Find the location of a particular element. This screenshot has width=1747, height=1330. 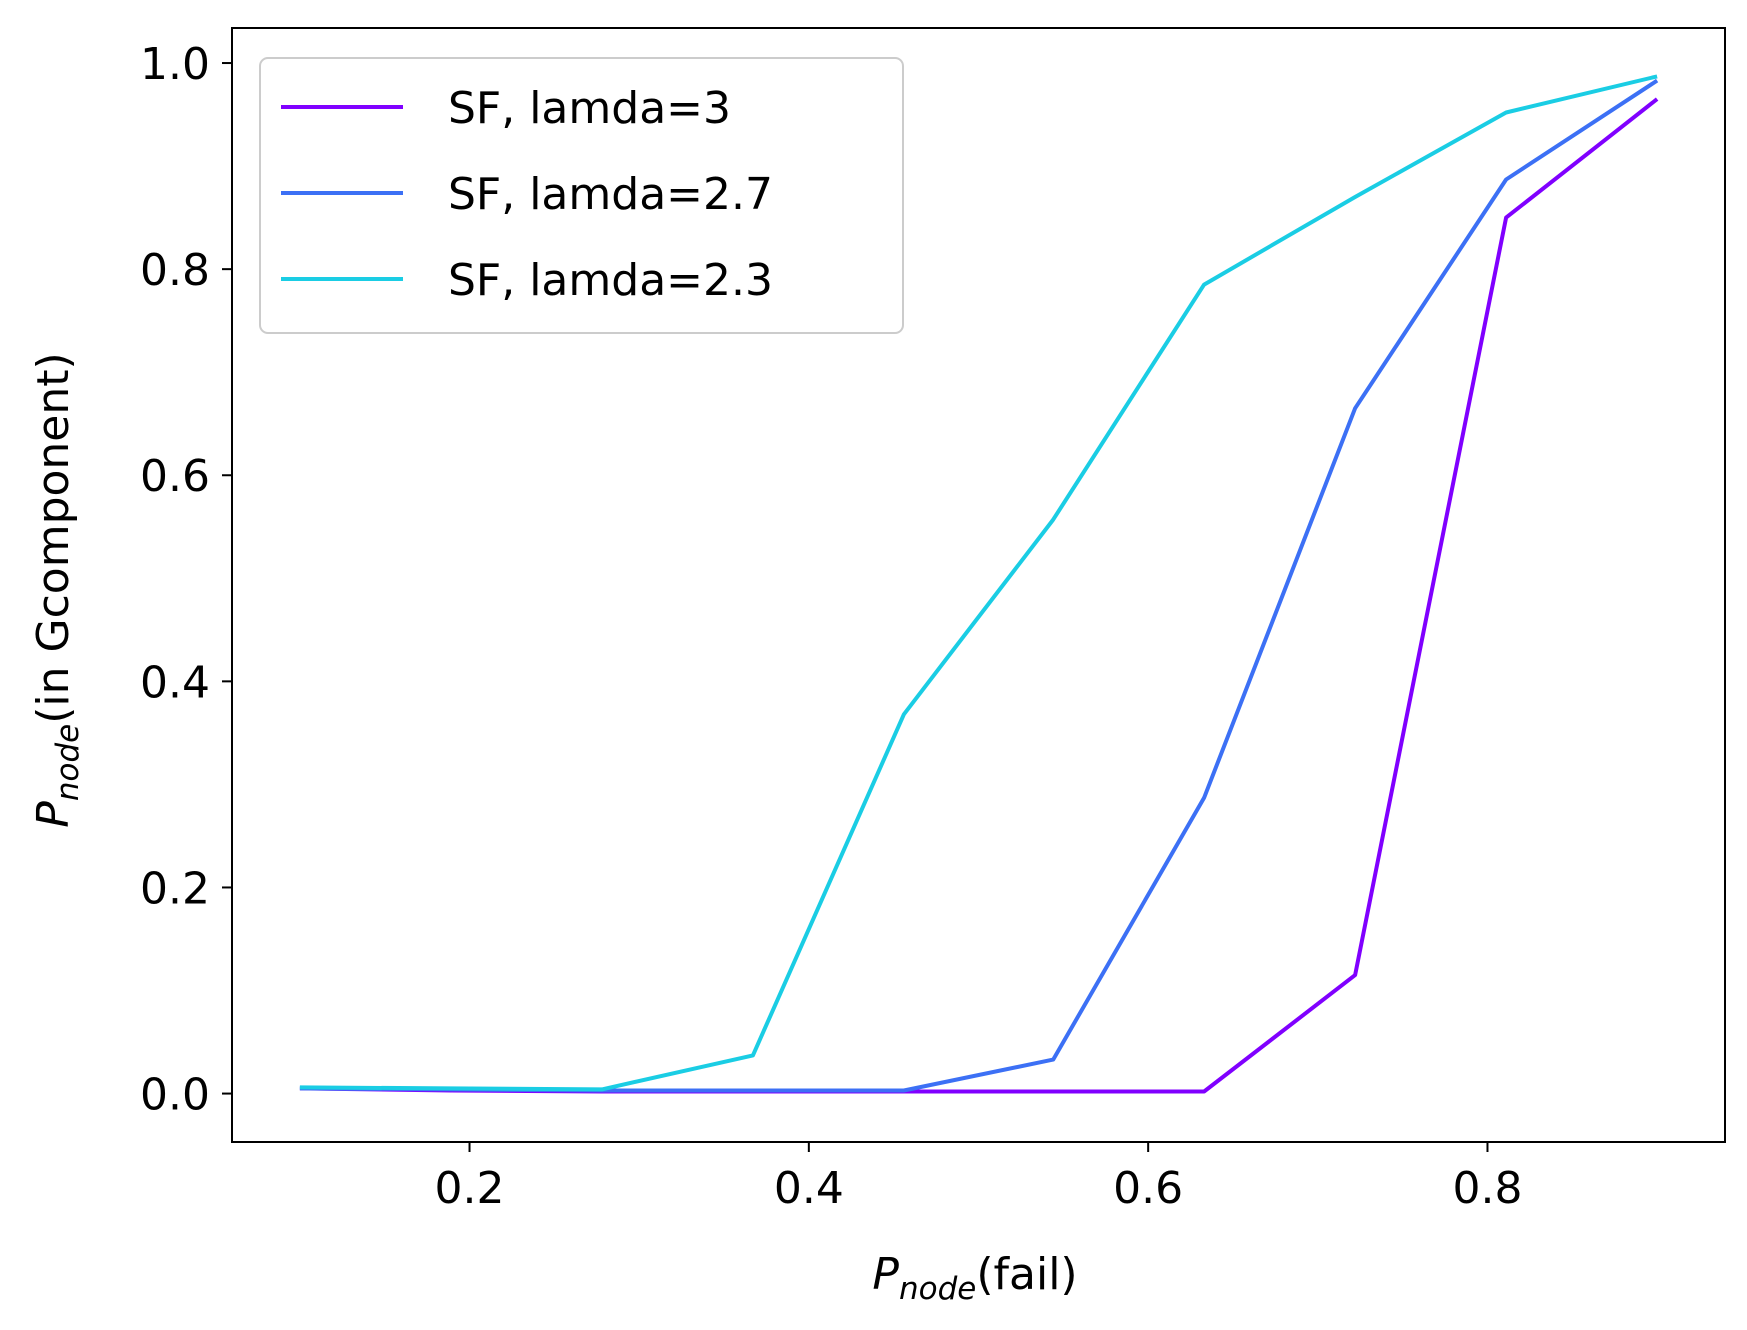

y-axis-label-main: P is located at coordinates (53, 814).